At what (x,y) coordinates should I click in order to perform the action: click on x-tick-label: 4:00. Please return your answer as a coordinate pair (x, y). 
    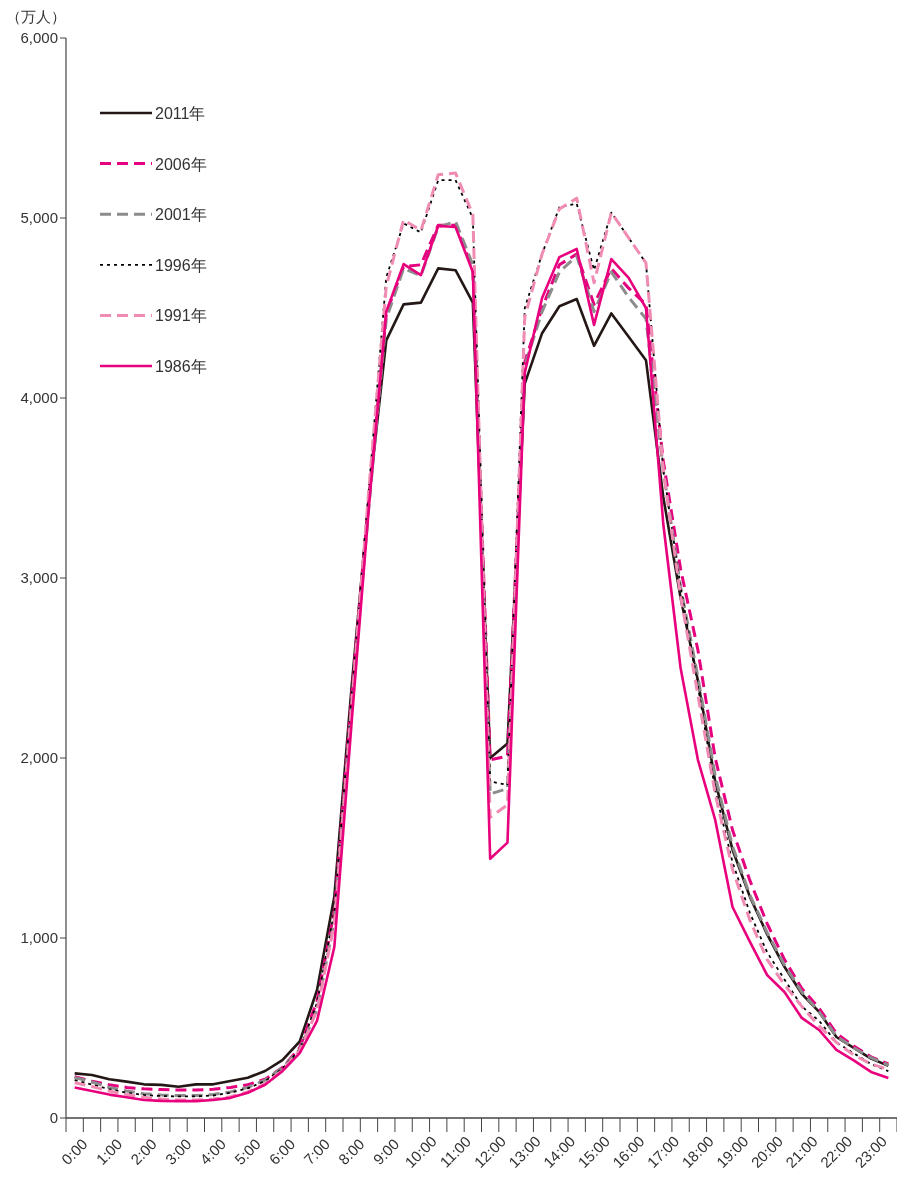
    Looking at the image, I should click on (213, 1151).